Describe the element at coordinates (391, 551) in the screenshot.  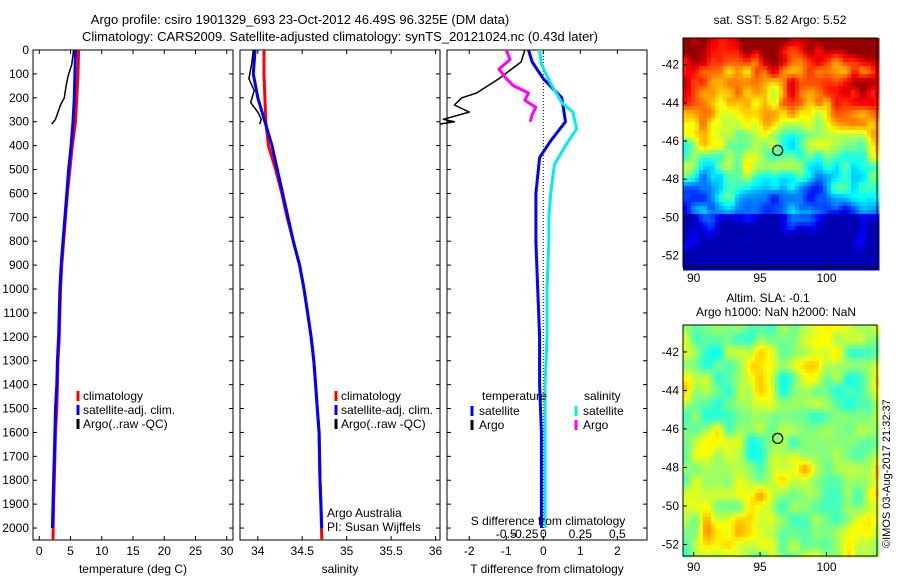
I see `salinity-xtick-label: 35.5` at that location.